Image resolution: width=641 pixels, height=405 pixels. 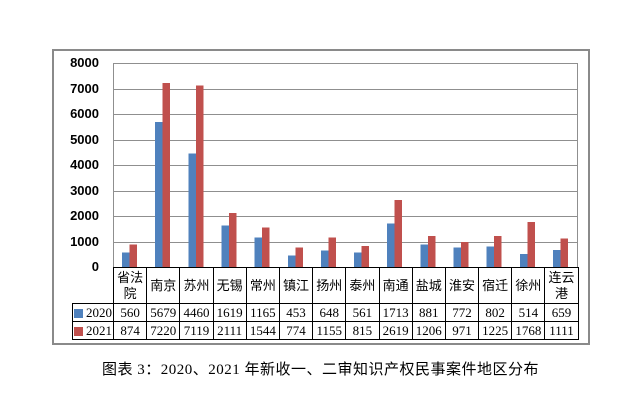 I want to click on category-label-盐城: 盐城, so click(x=428, y=285).